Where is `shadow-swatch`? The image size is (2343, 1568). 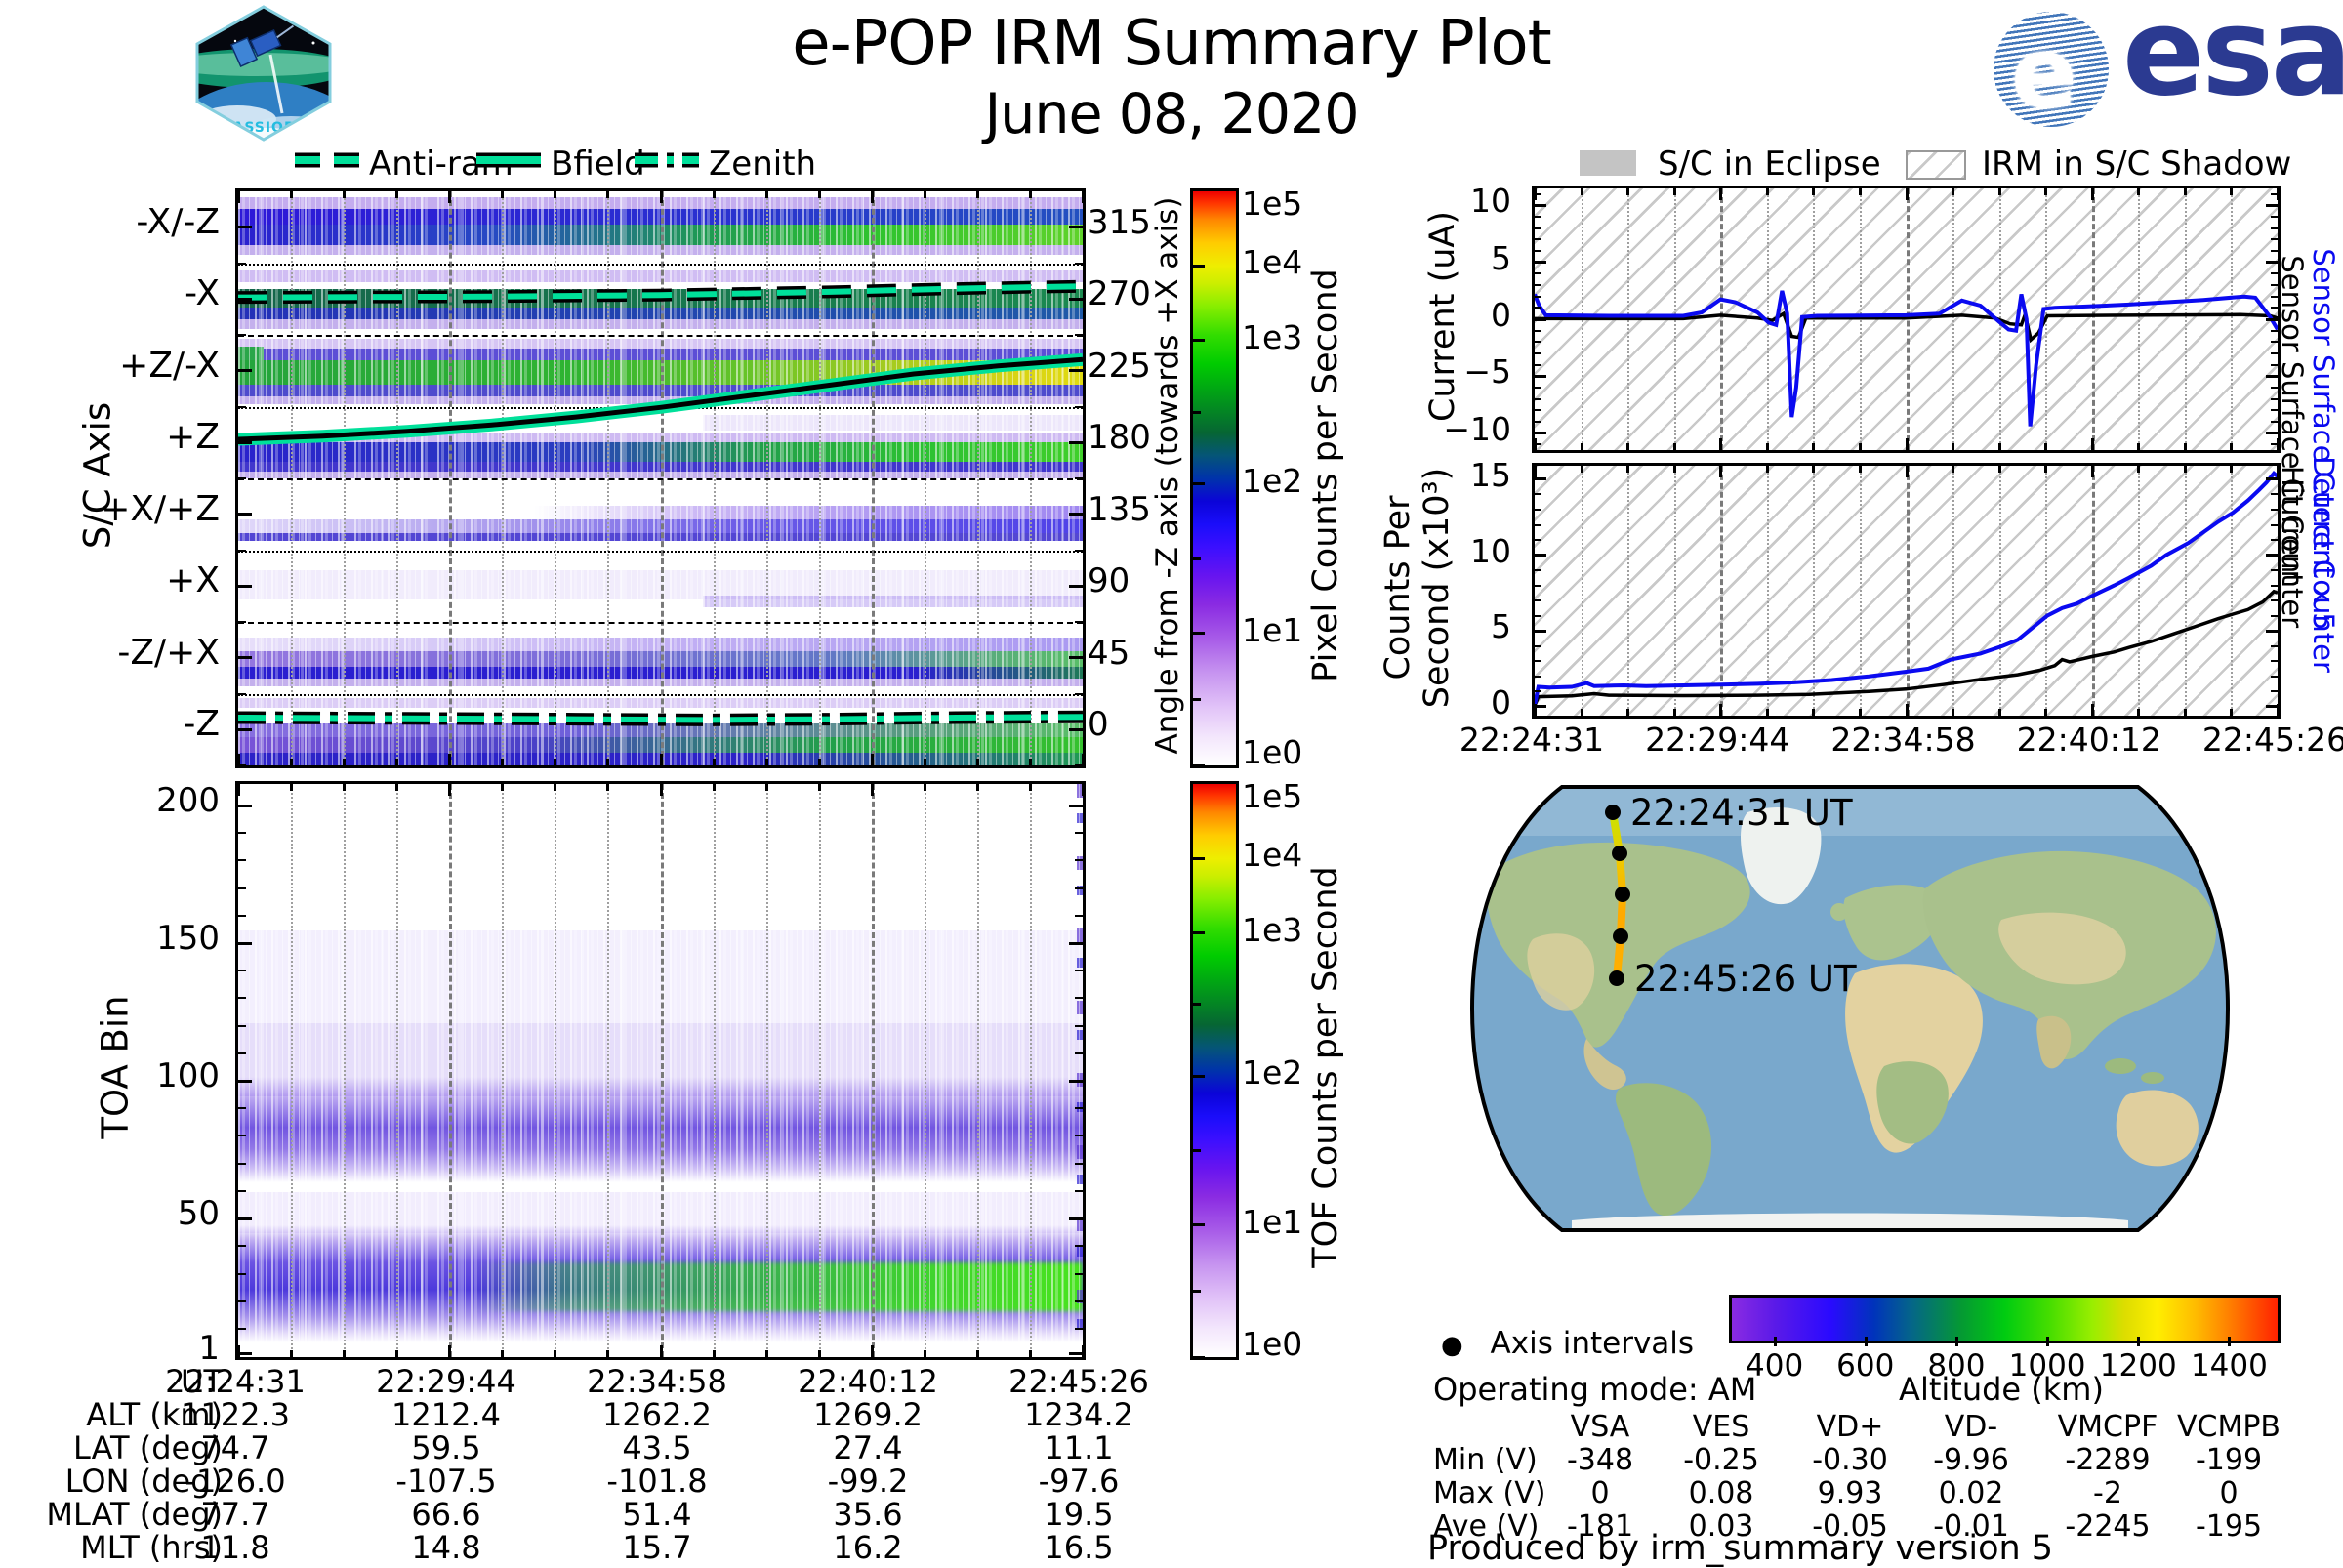
shadow-swatch is located at coordinates (1936, 165).